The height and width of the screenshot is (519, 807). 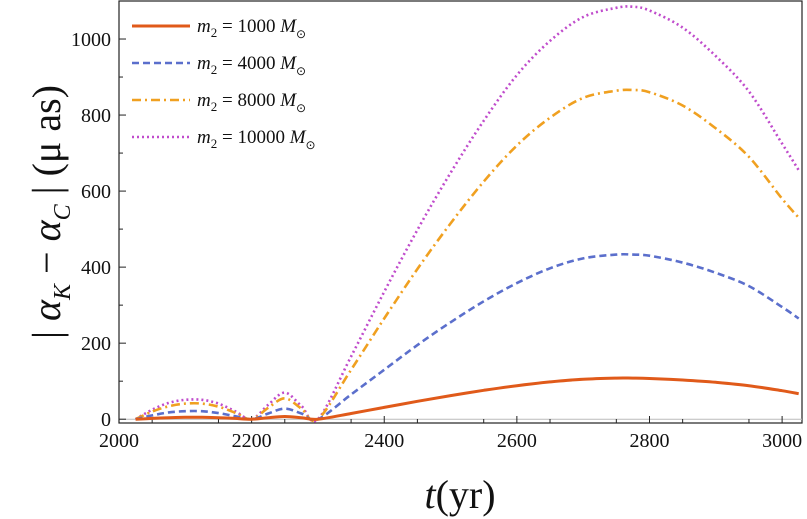 I want to click on legend-value: = 8000, so click(x=248, y=100).